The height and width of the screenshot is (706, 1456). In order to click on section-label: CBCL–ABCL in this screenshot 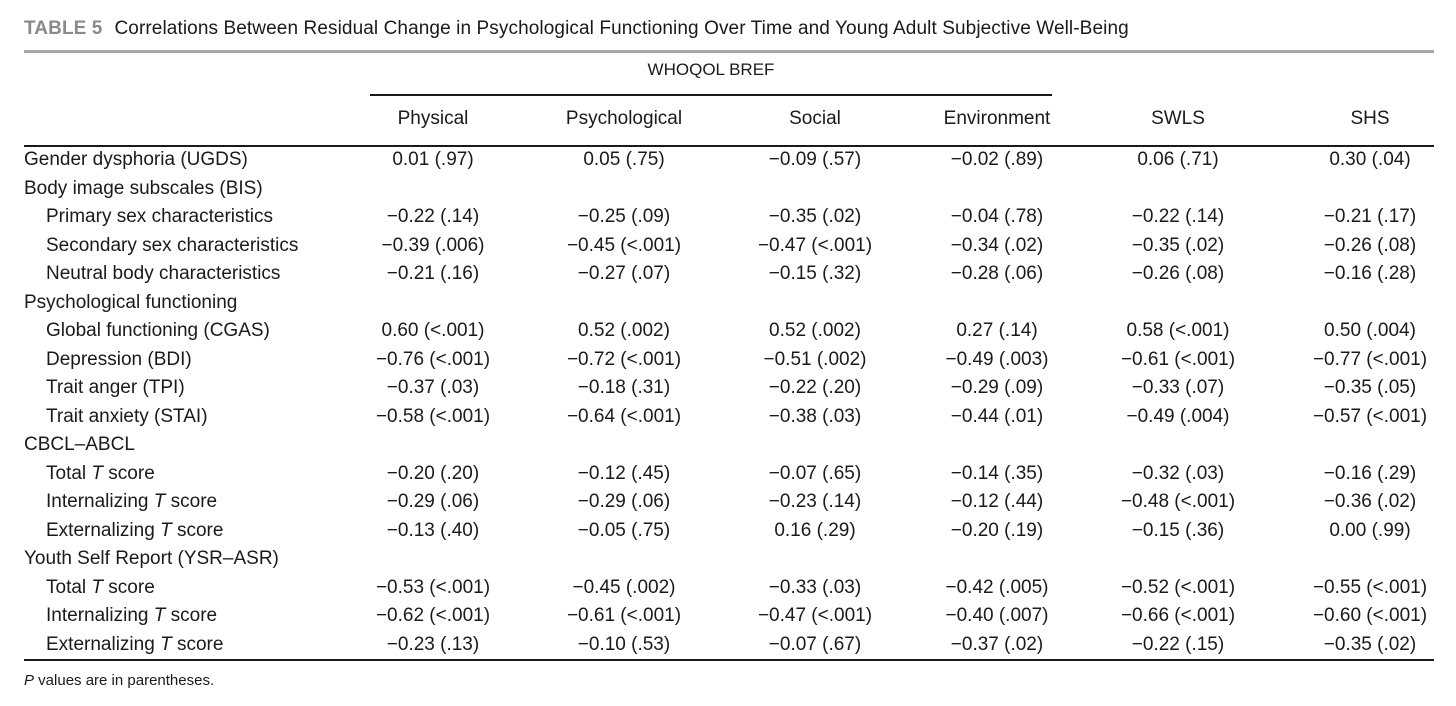, I will do `click(79, 444)`.